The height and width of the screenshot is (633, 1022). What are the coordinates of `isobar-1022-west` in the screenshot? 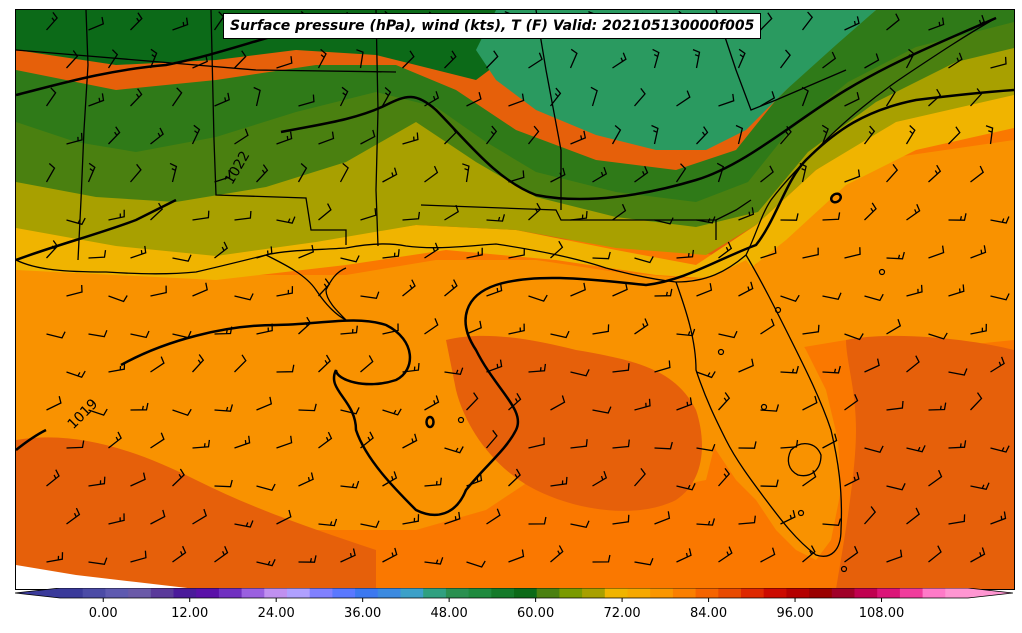 It's located at (156, 62).